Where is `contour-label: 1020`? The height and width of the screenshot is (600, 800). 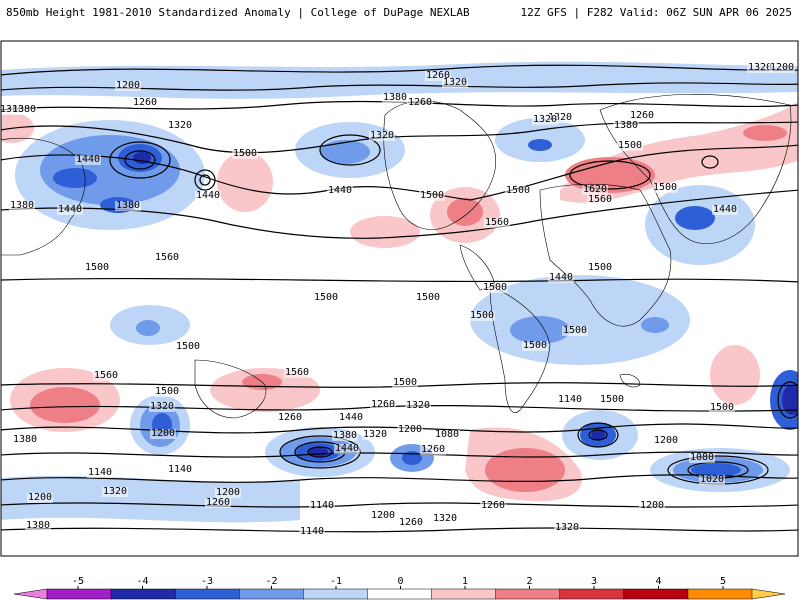
contour-label: 1020 is located at coordinates (712, 479).